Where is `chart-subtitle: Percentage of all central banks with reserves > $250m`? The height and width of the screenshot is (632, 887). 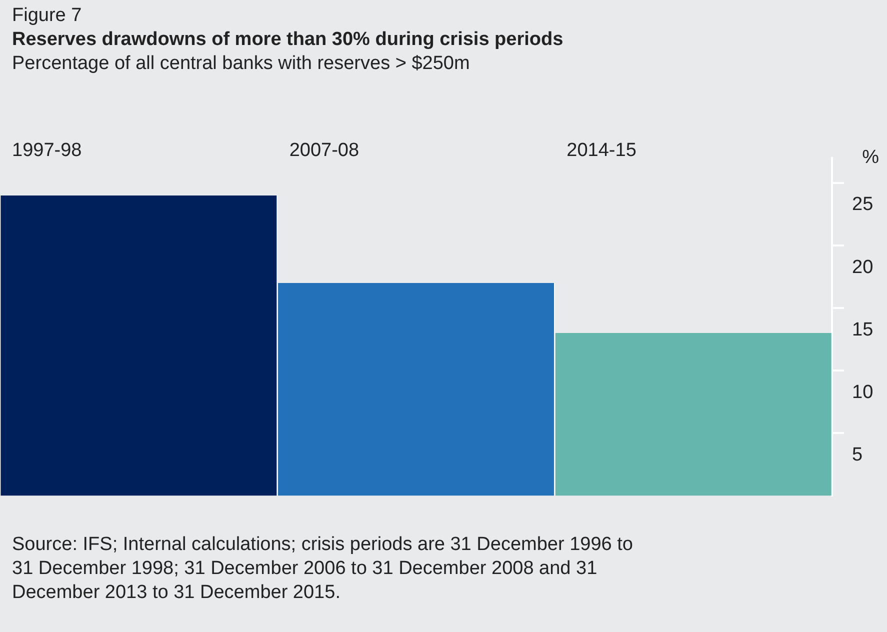
chart-subtitle: Percentage of all central banks with reserves > $250m is located at coordinates (241, 64).